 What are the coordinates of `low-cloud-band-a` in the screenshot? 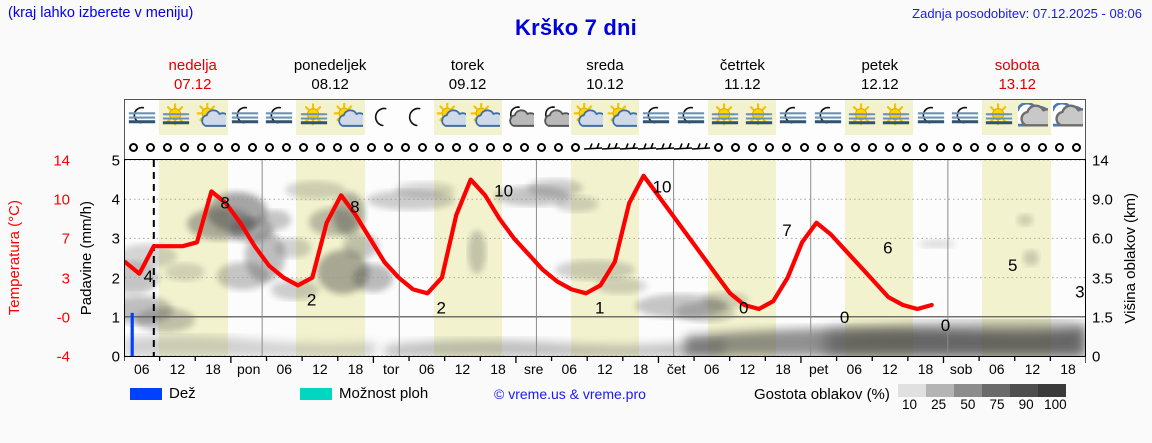 It's located at (250, 345).